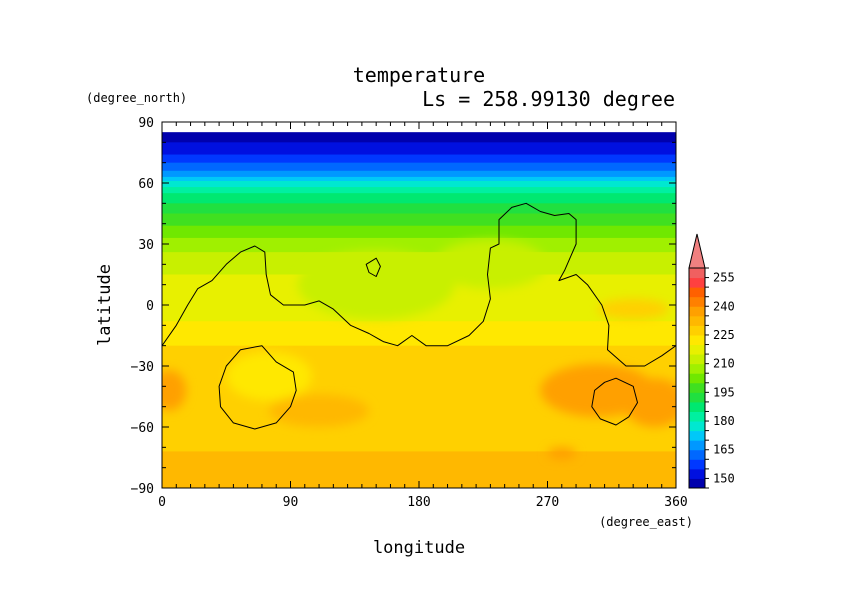 The height and width of the screenshot is (595, 842). What do you see at coordinates (142, 367) in the screenshot?
I see `y-tick-label: −30` at bounding box center [142, 367].